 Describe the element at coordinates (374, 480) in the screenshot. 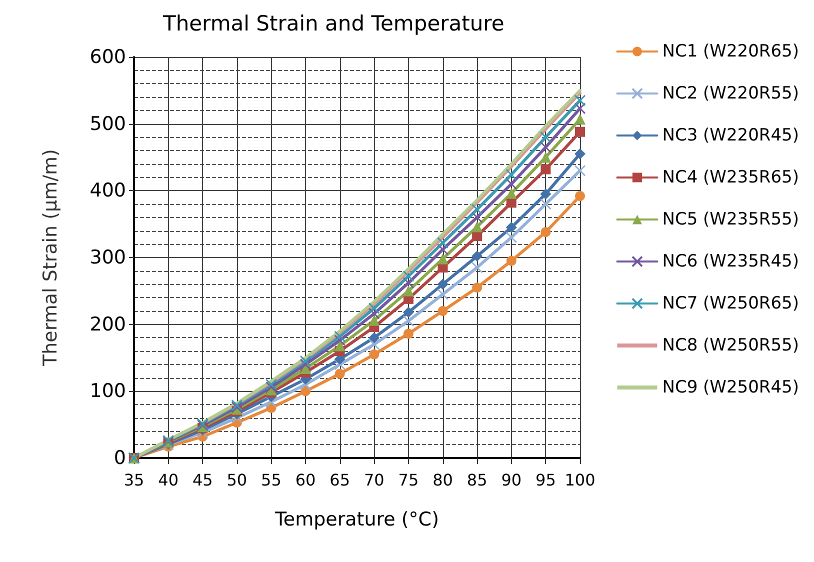

I see `x-tick-label: 70` at that location.